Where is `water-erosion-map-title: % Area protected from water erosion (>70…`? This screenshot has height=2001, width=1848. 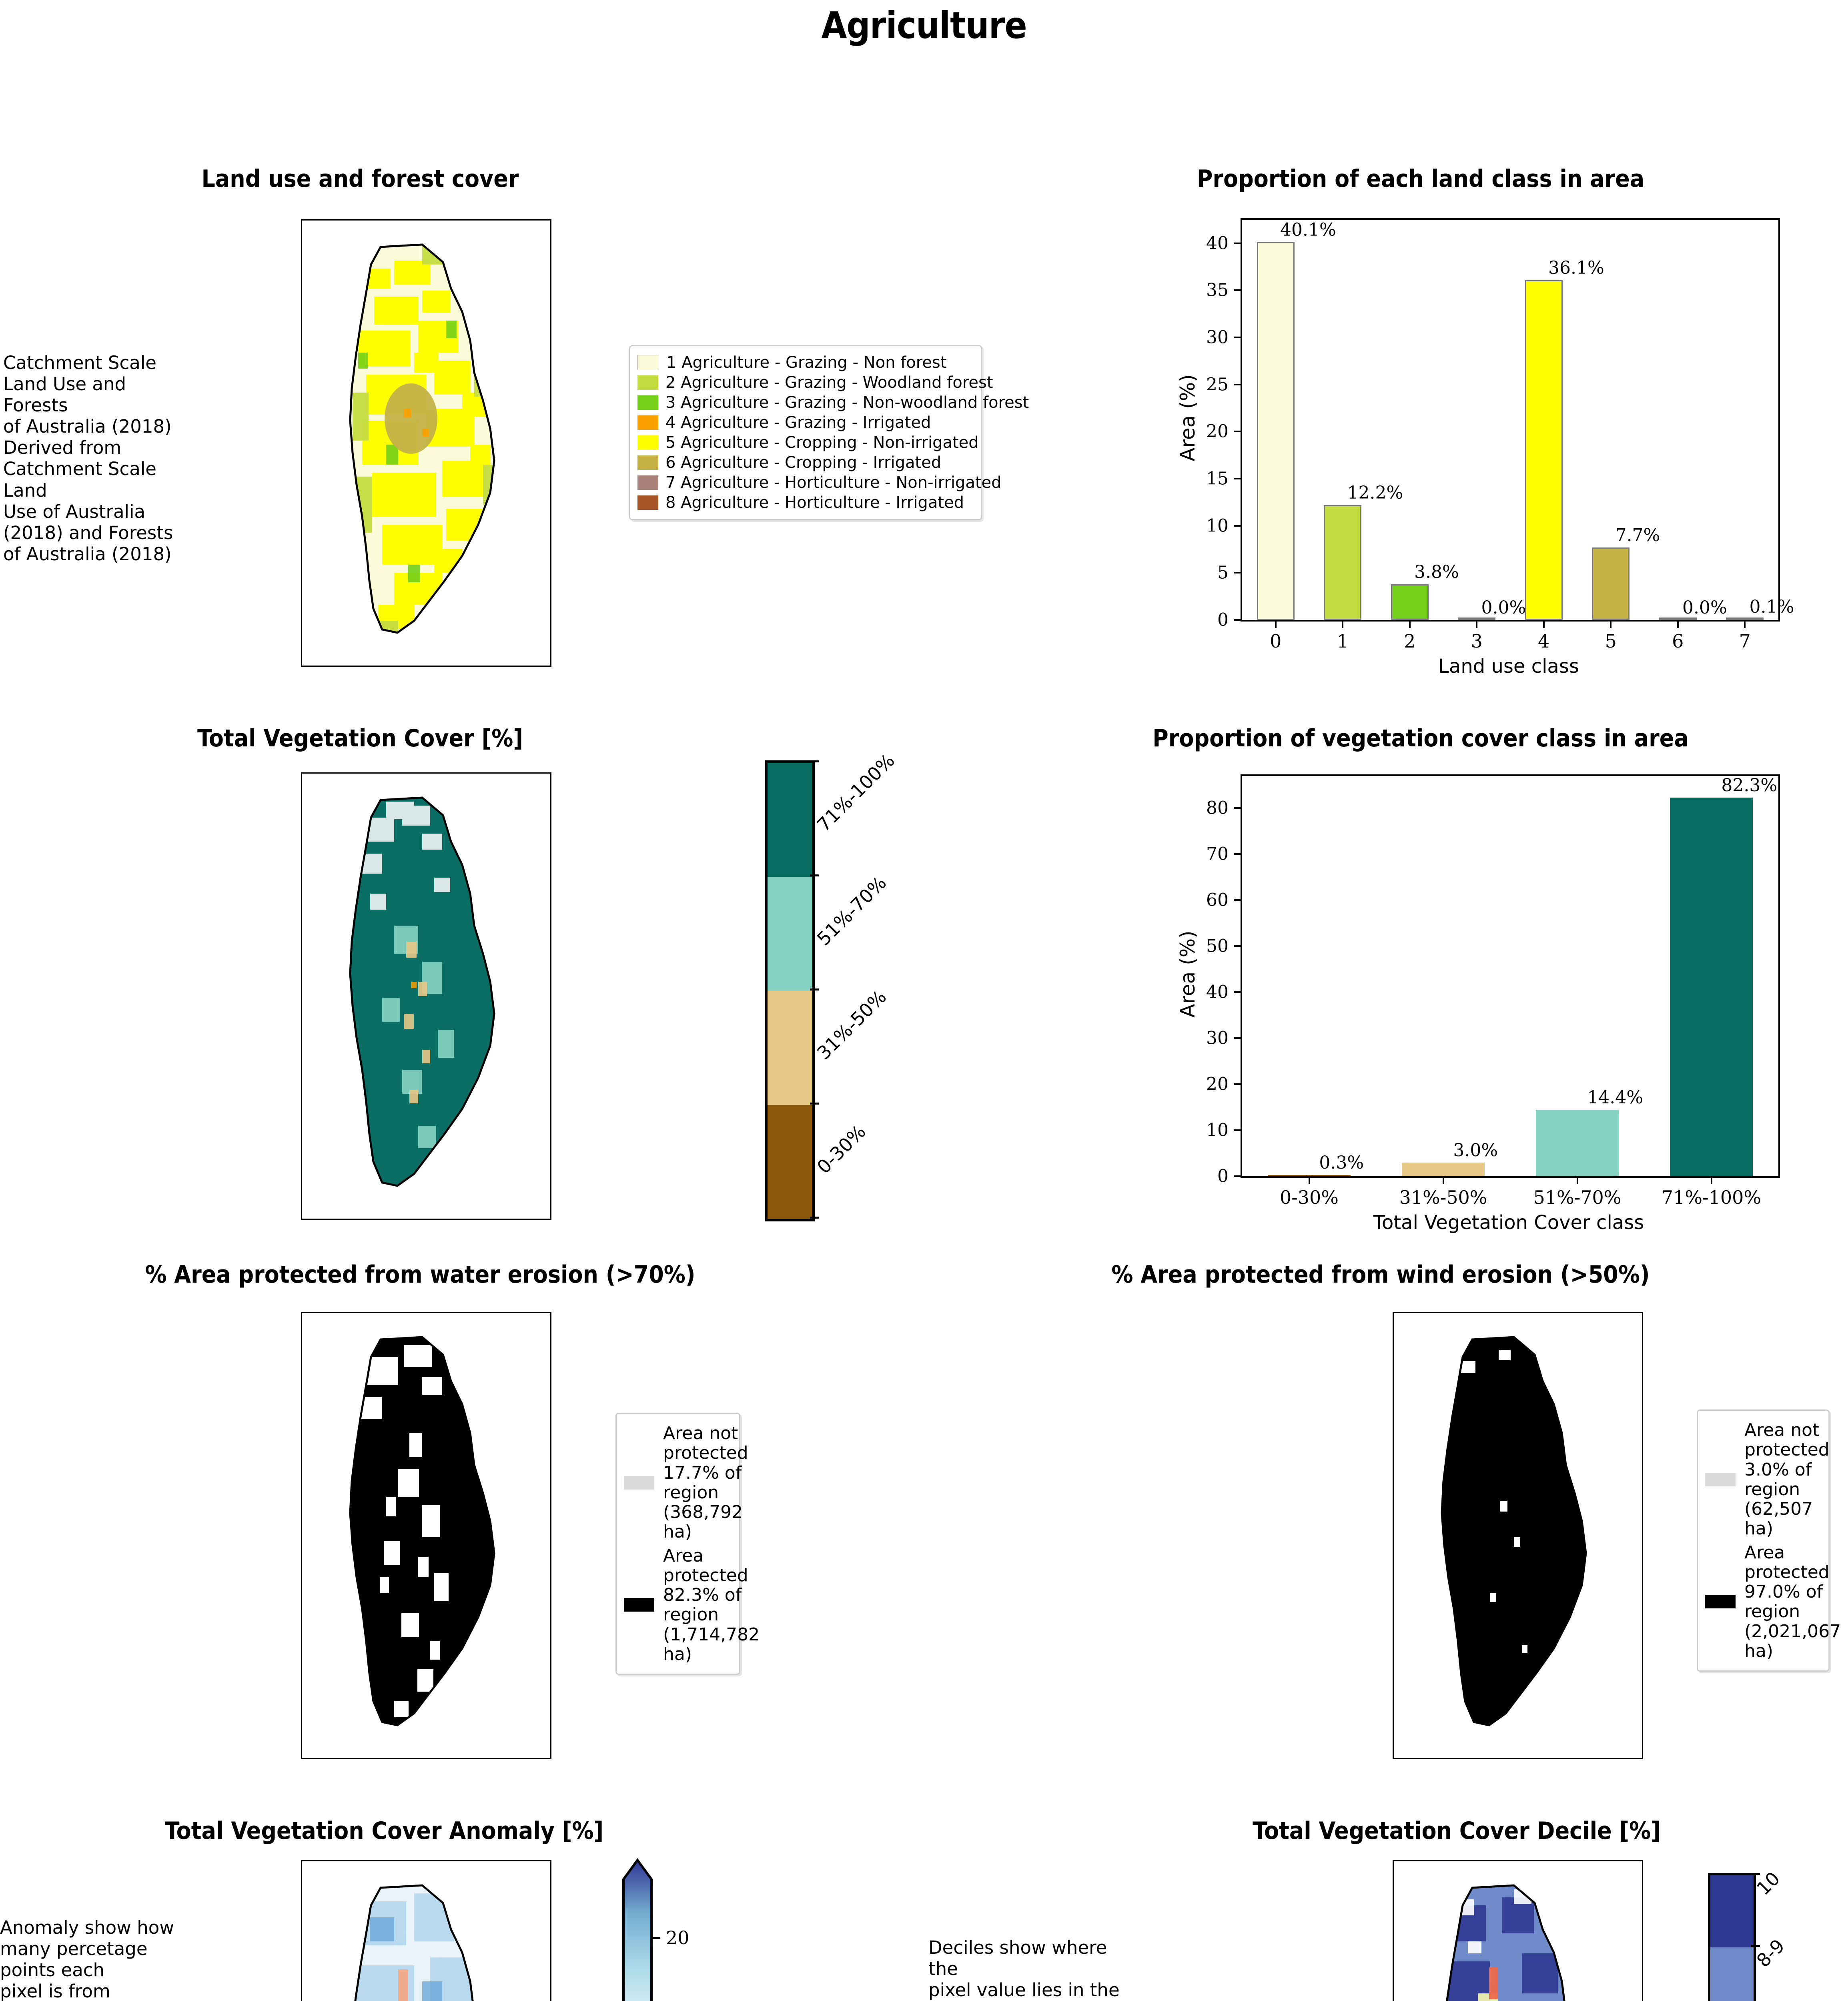
water-erosion-map-title: % Area protected from water erosion (>70… is located at coordinates (420, 1275).